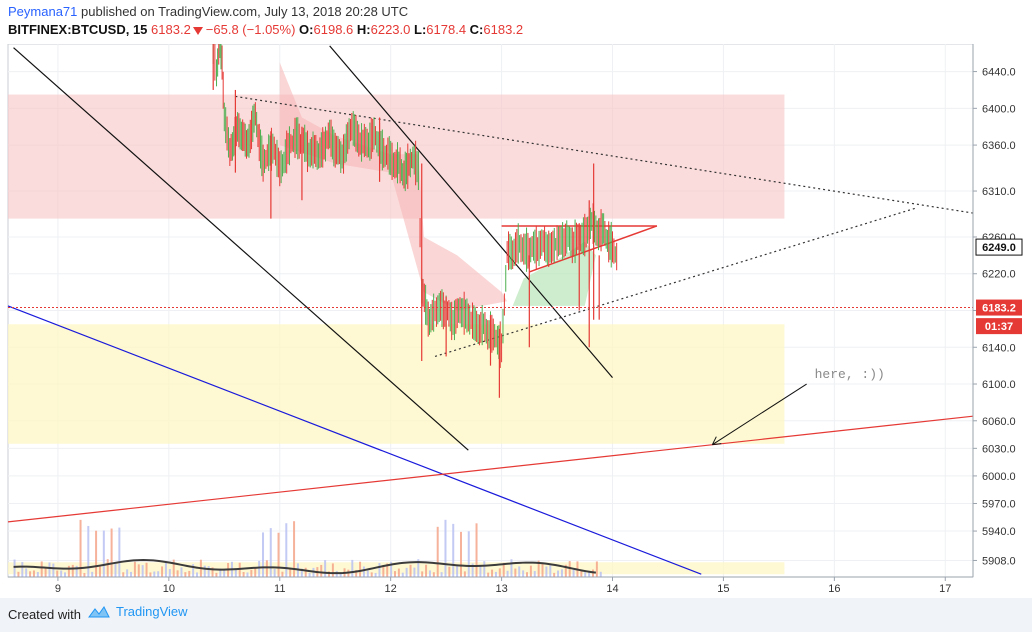 Image resolution: width=1032 pixels, height=632 pixels. Describe the element at coordinates (393, 186) in the screenshot. I see `cloud-red` at that location.